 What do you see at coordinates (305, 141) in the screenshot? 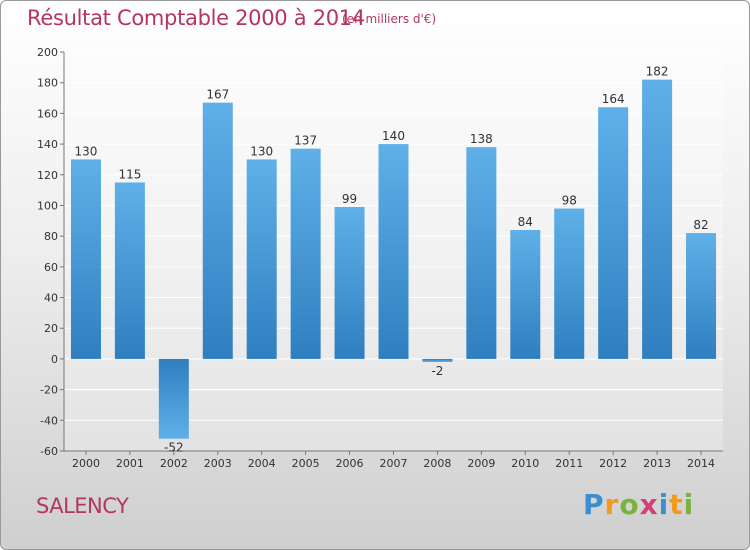
I see `data-label: 137` at bounding box center [305, 141].